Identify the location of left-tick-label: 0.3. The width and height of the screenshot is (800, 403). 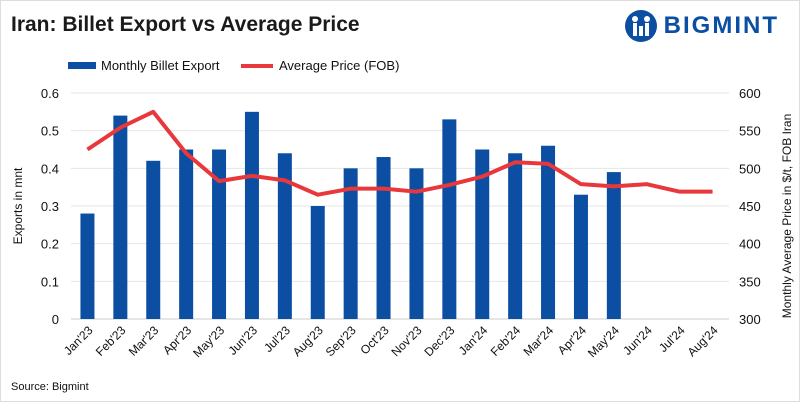
(50, 206).